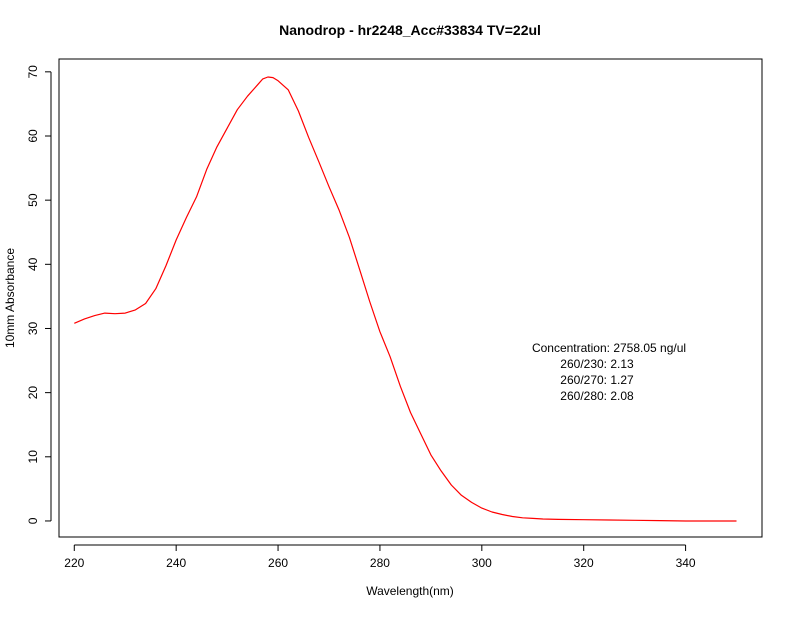 This screenshot has height=617, width=792. I want to click on y-tick-label: 10, so click(33, 457).